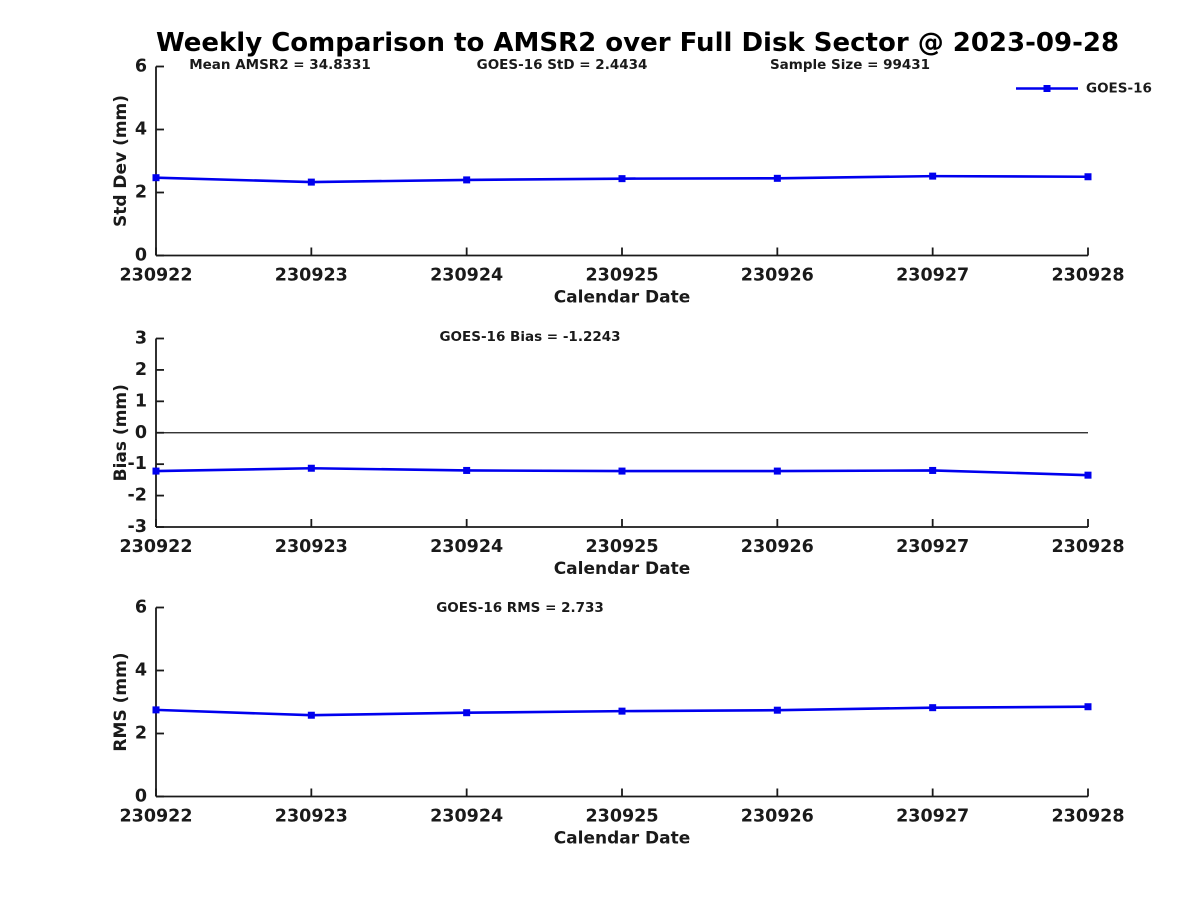  Describe the element at coordinates (137, 527) in the screenshot. I see `y-tick-label: -3` at that location.